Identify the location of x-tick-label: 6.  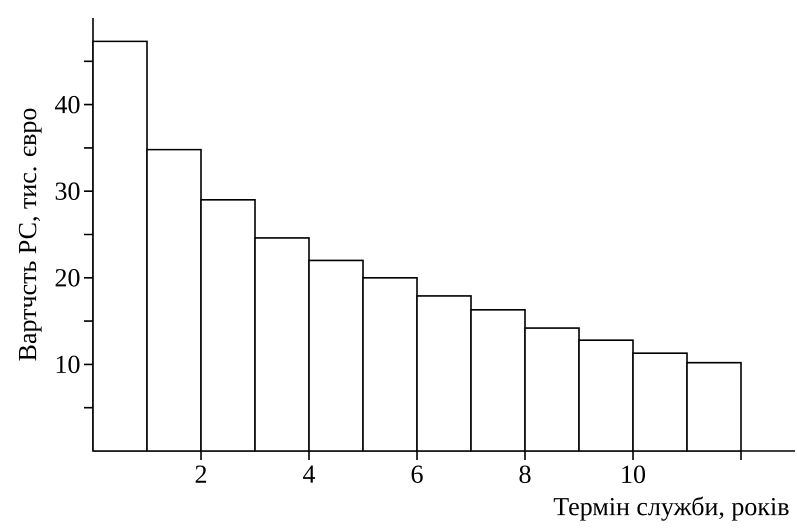
(417, 474).